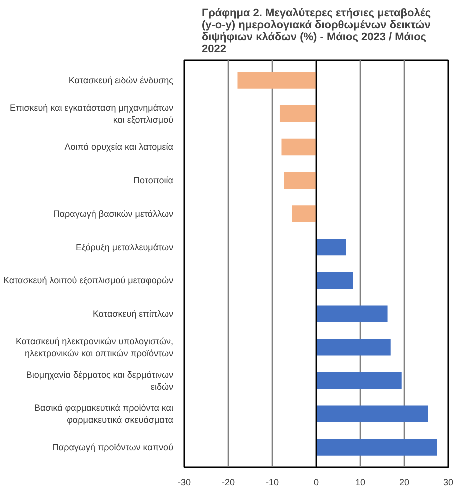 Image resolution: width=472 pixels, height=492 pixels. I want to click on y-tick-label: Επισκευή και εγκατάσταση μηχανημάτων και εξοπλισμού, so click(92, 113).